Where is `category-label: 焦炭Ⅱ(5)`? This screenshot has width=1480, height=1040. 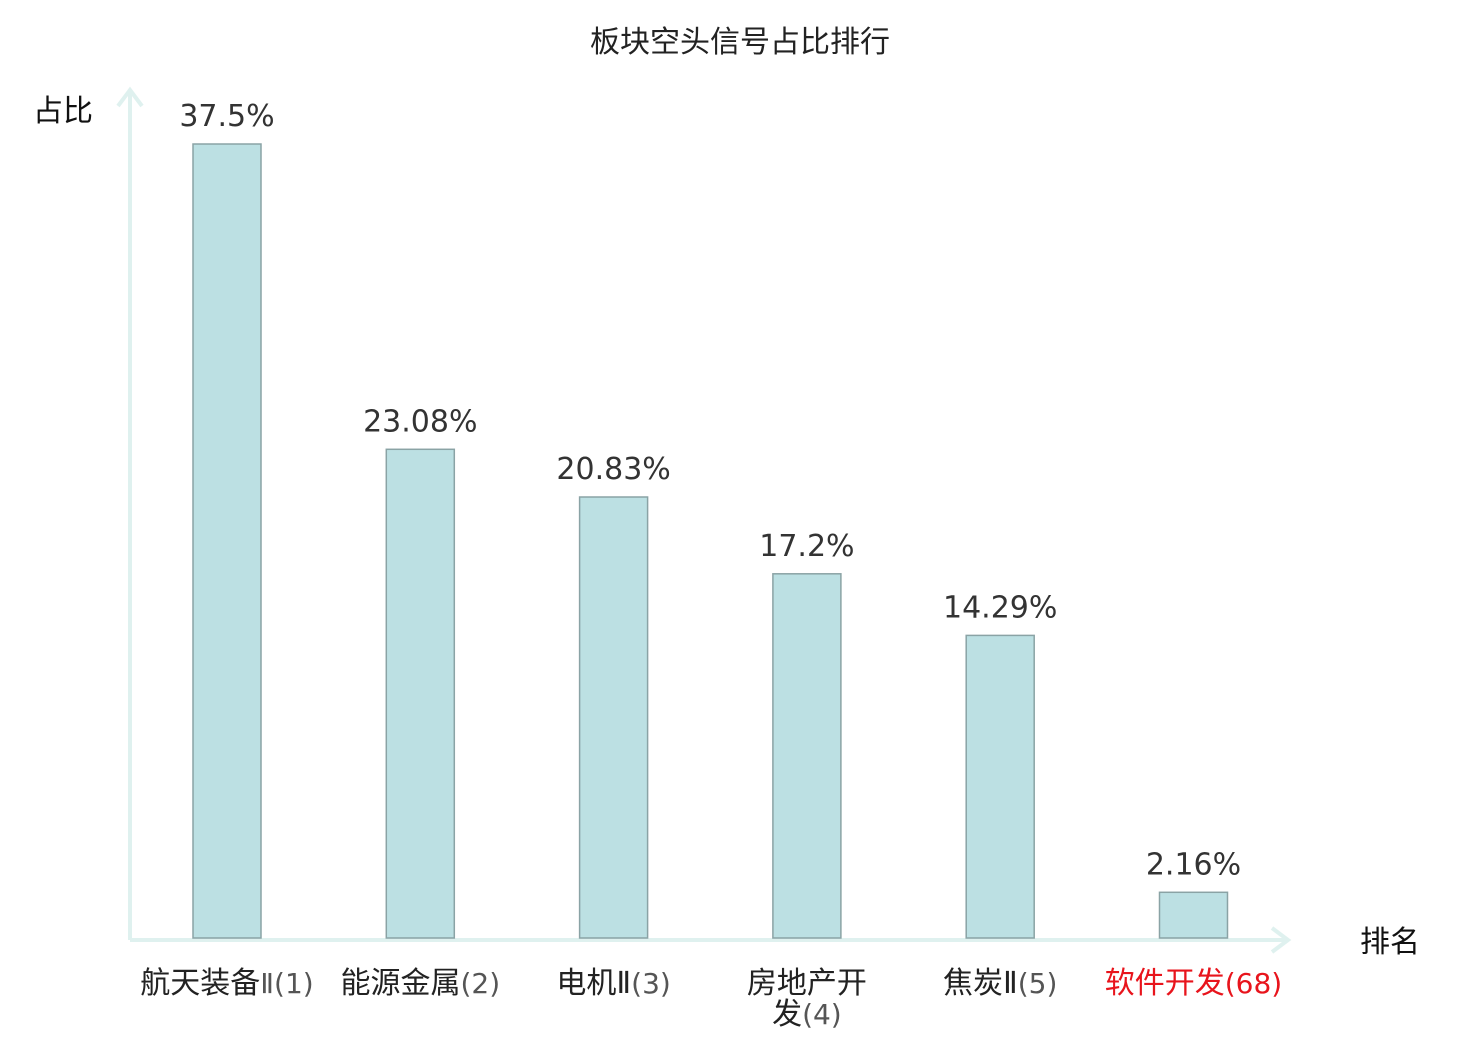 category-label: 焦炭Ⅱ(5) is located at coordinates (1000, 983).